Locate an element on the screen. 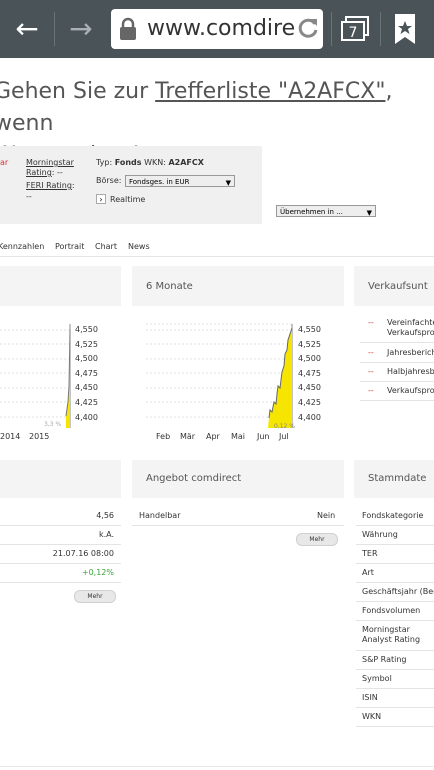 Image resolution: width=434 pixels, height=770 pixels. tab-kennzahlen: Kennzahlen is located at coordinates (22, 246).